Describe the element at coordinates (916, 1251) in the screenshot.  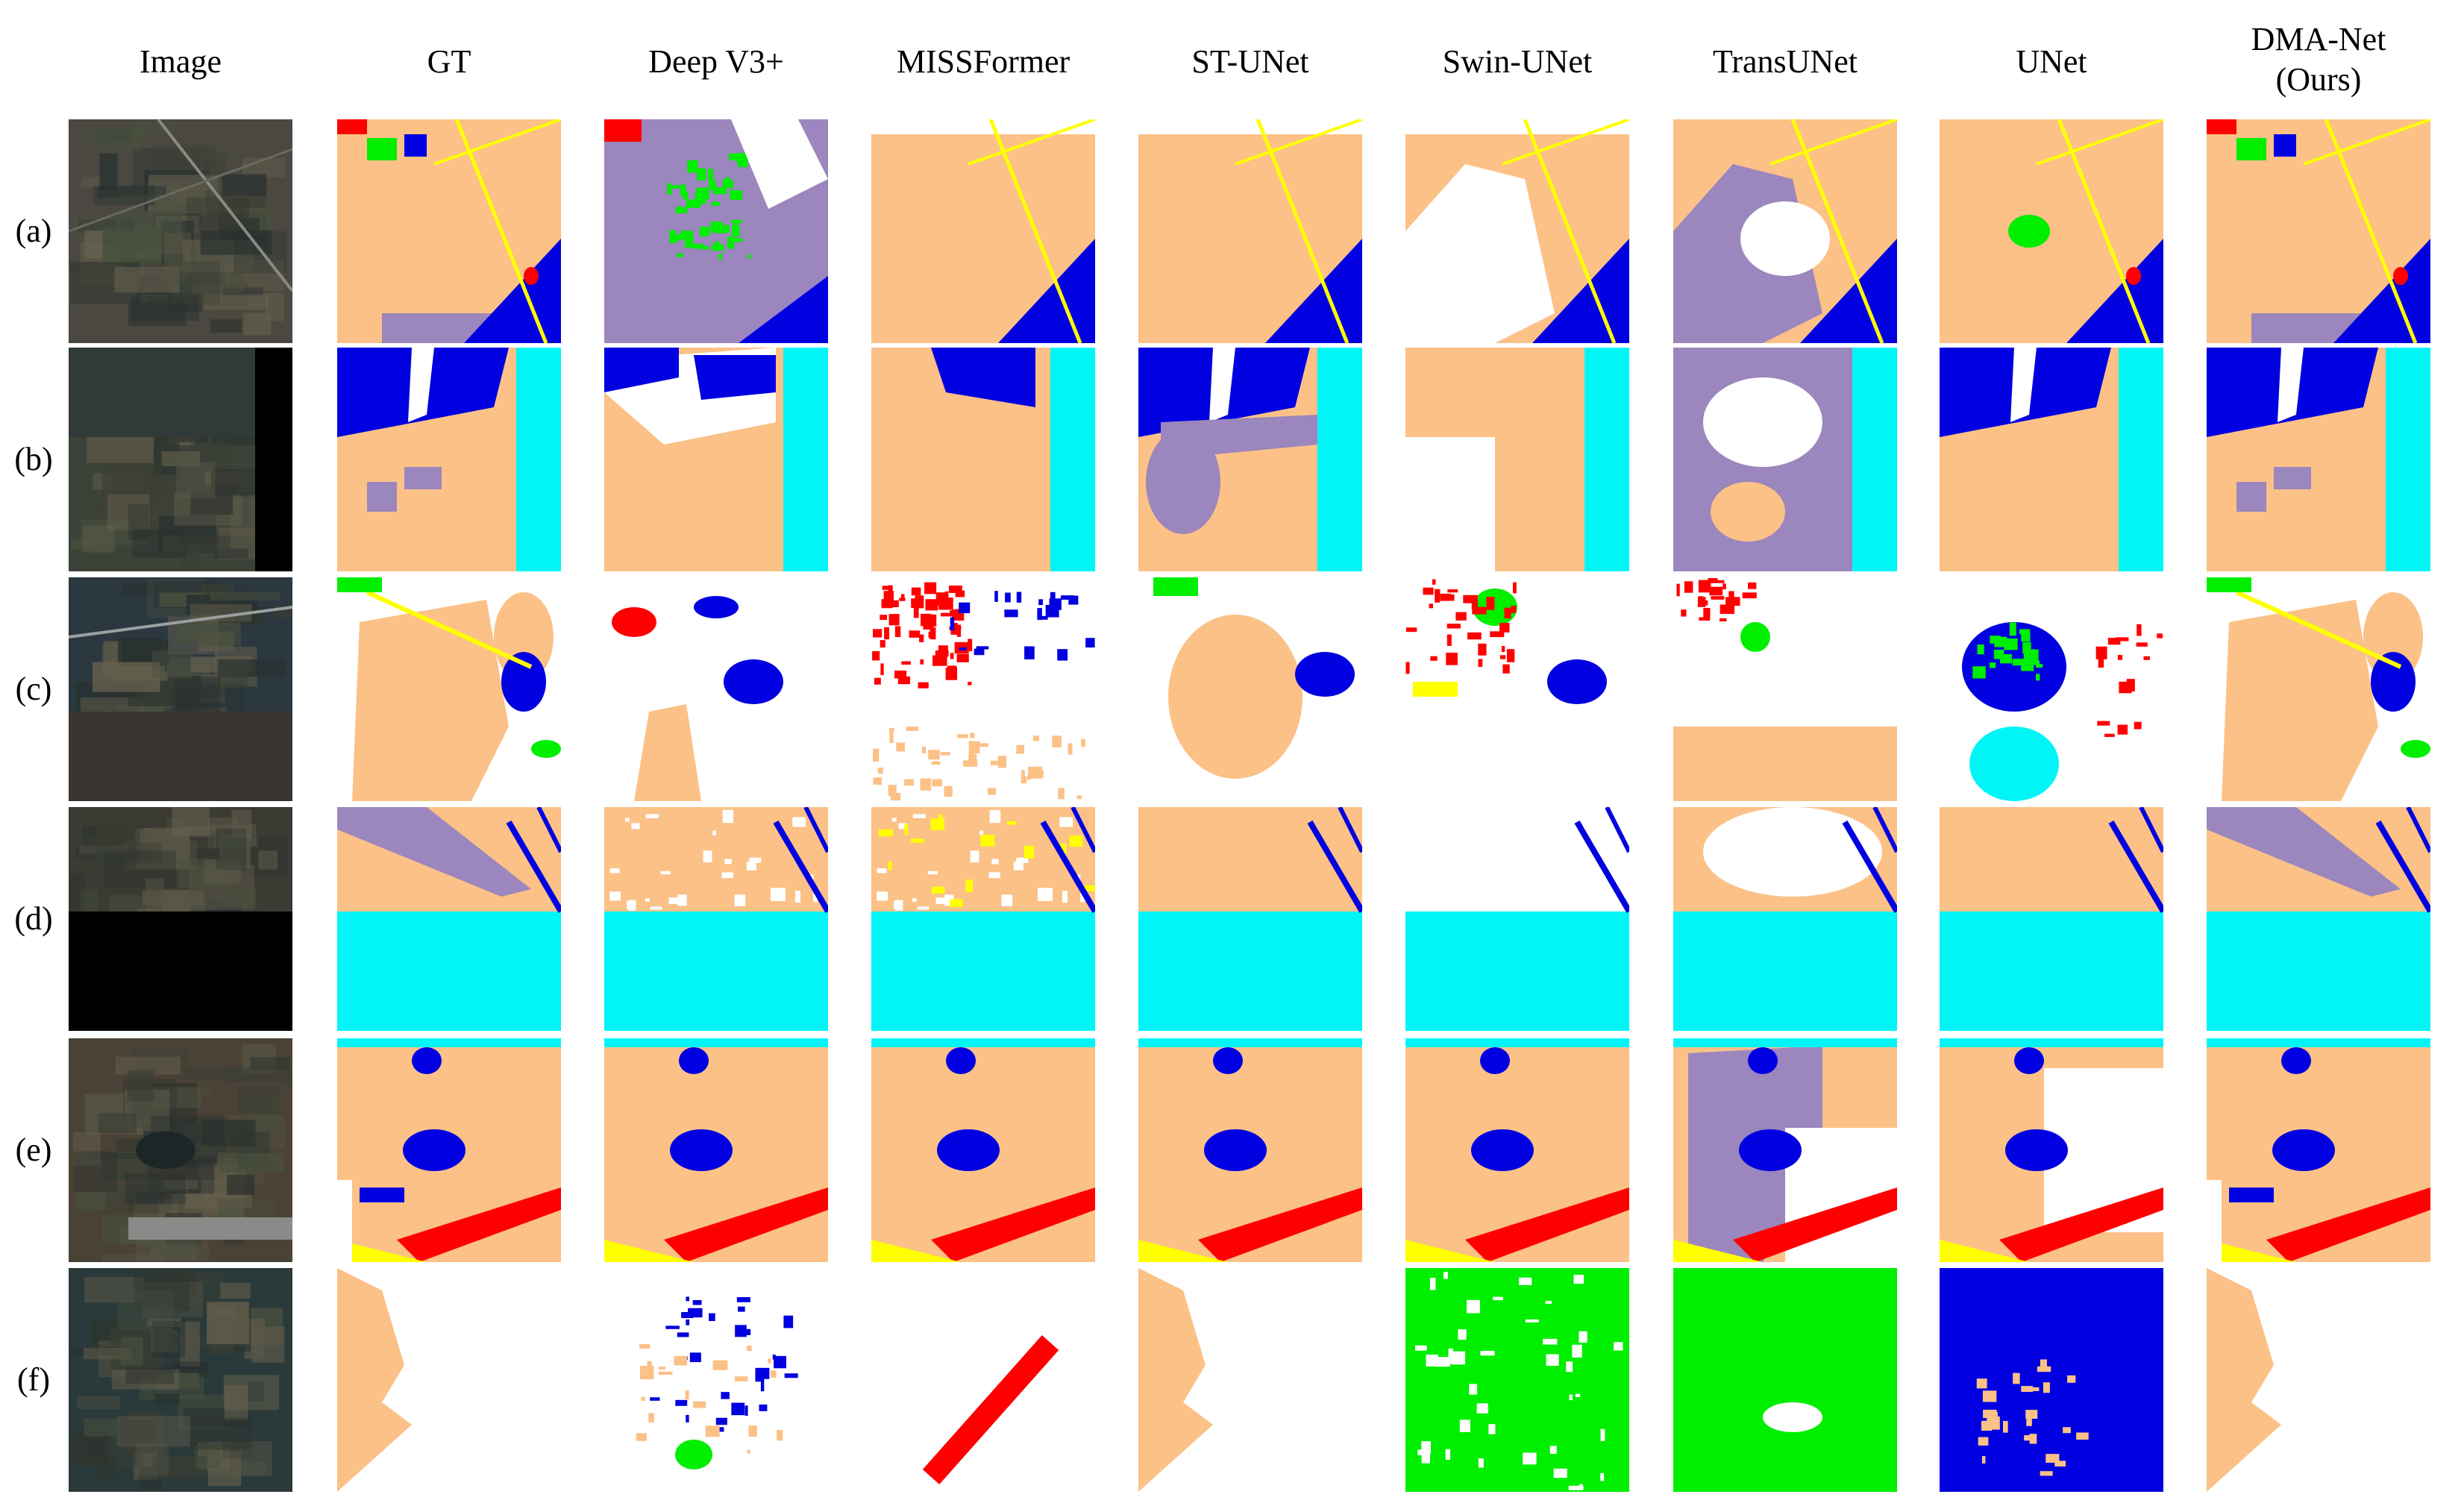
I see `road-region` at that location.